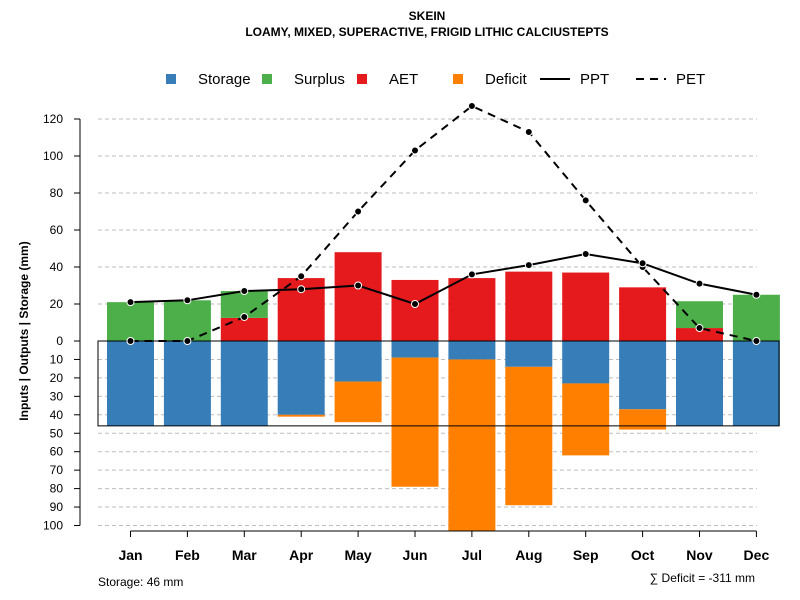 Image resolution: width=800 pixels, height=600 pixels. I want to click on y-tick-label-upper-20: 20, so click(57, 304).